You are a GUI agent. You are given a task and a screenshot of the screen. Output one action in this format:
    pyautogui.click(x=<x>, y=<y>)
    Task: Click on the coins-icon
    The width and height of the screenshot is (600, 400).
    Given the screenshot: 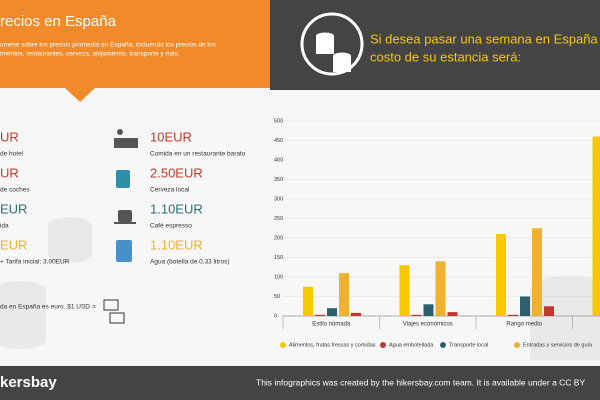 What is the action you would take?
    pyautogui.click(x=332, y=44)
    